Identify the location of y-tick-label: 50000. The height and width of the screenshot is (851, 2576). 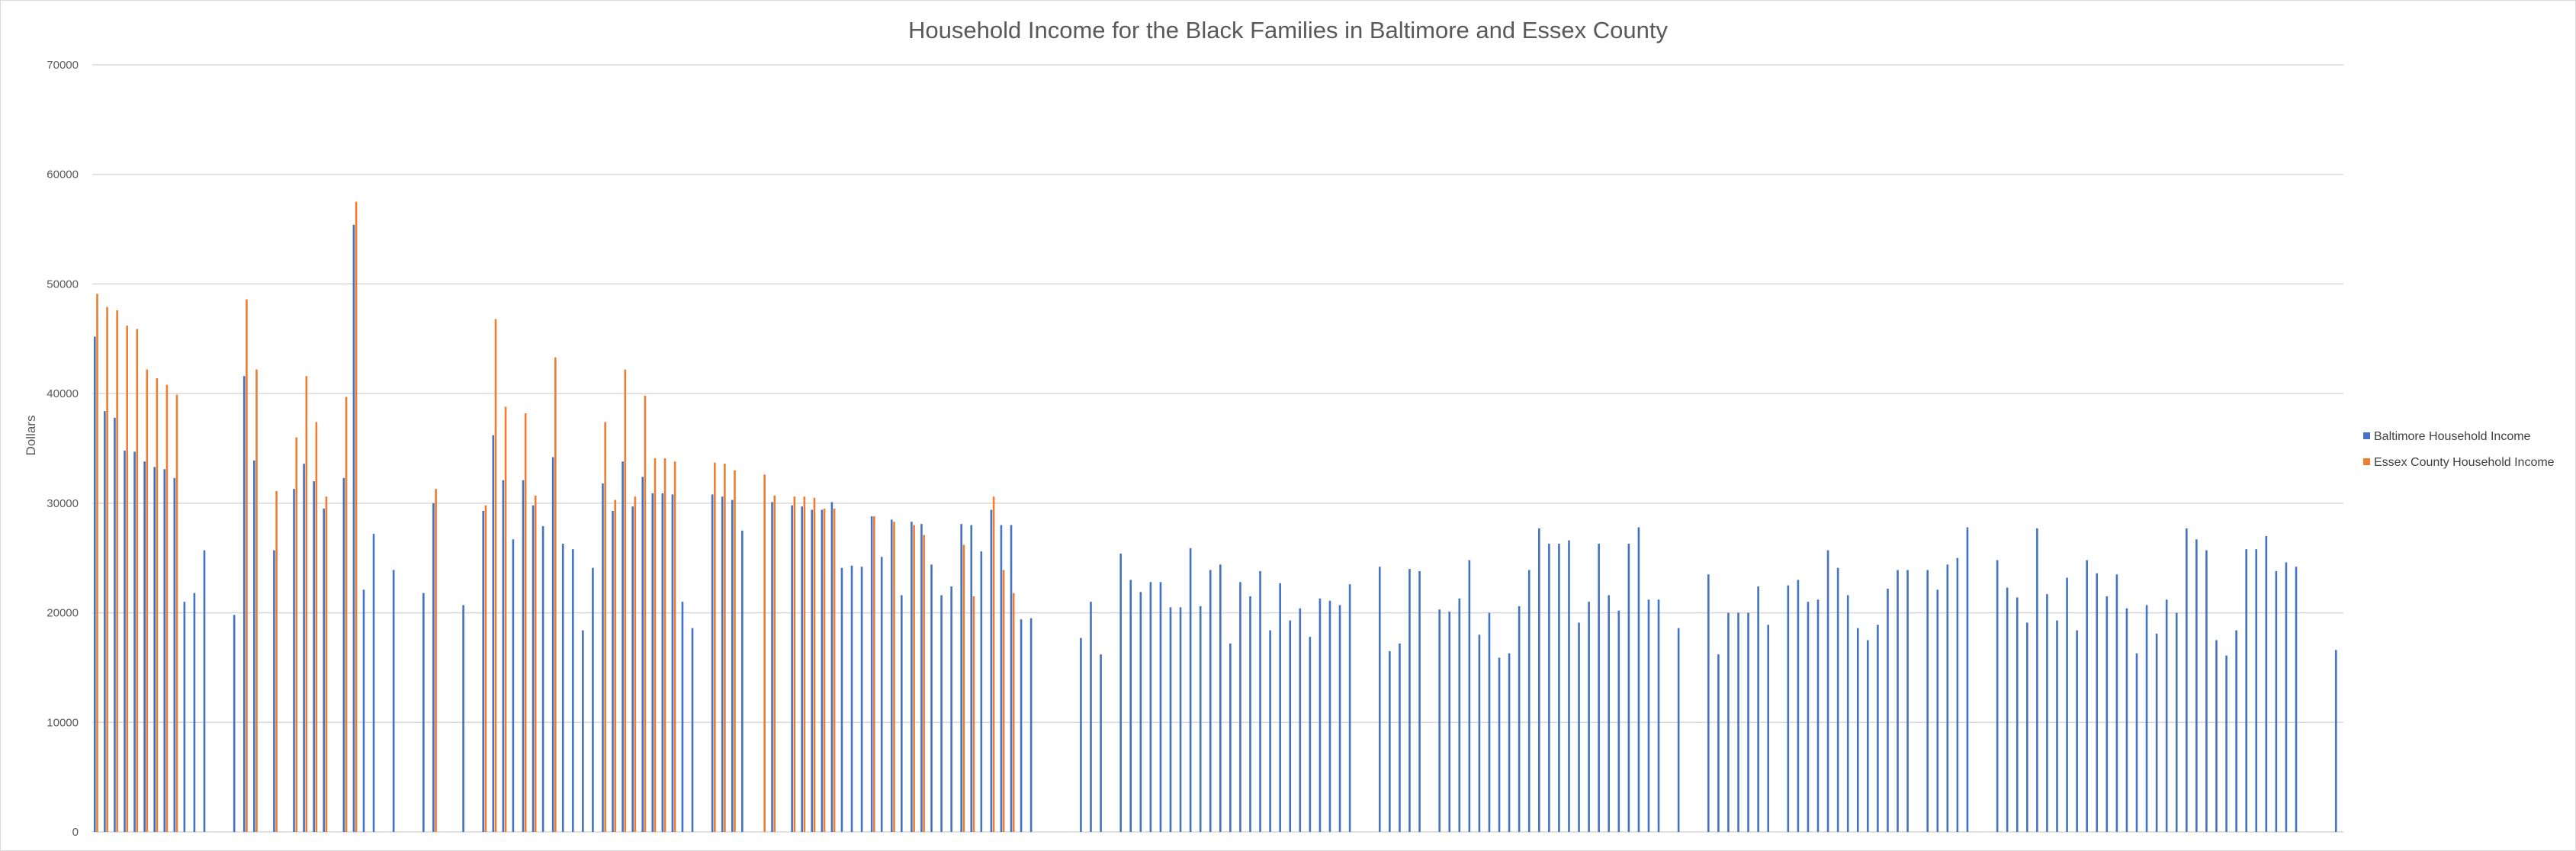
(63, 284).